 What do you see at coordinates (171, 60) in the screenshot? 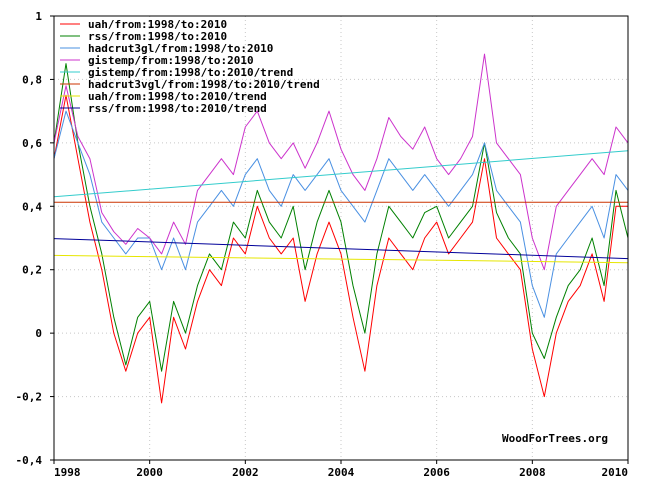
I see `legend-label-3: gistemp/from:1998/to:2010` at bounding box center [171, 60].